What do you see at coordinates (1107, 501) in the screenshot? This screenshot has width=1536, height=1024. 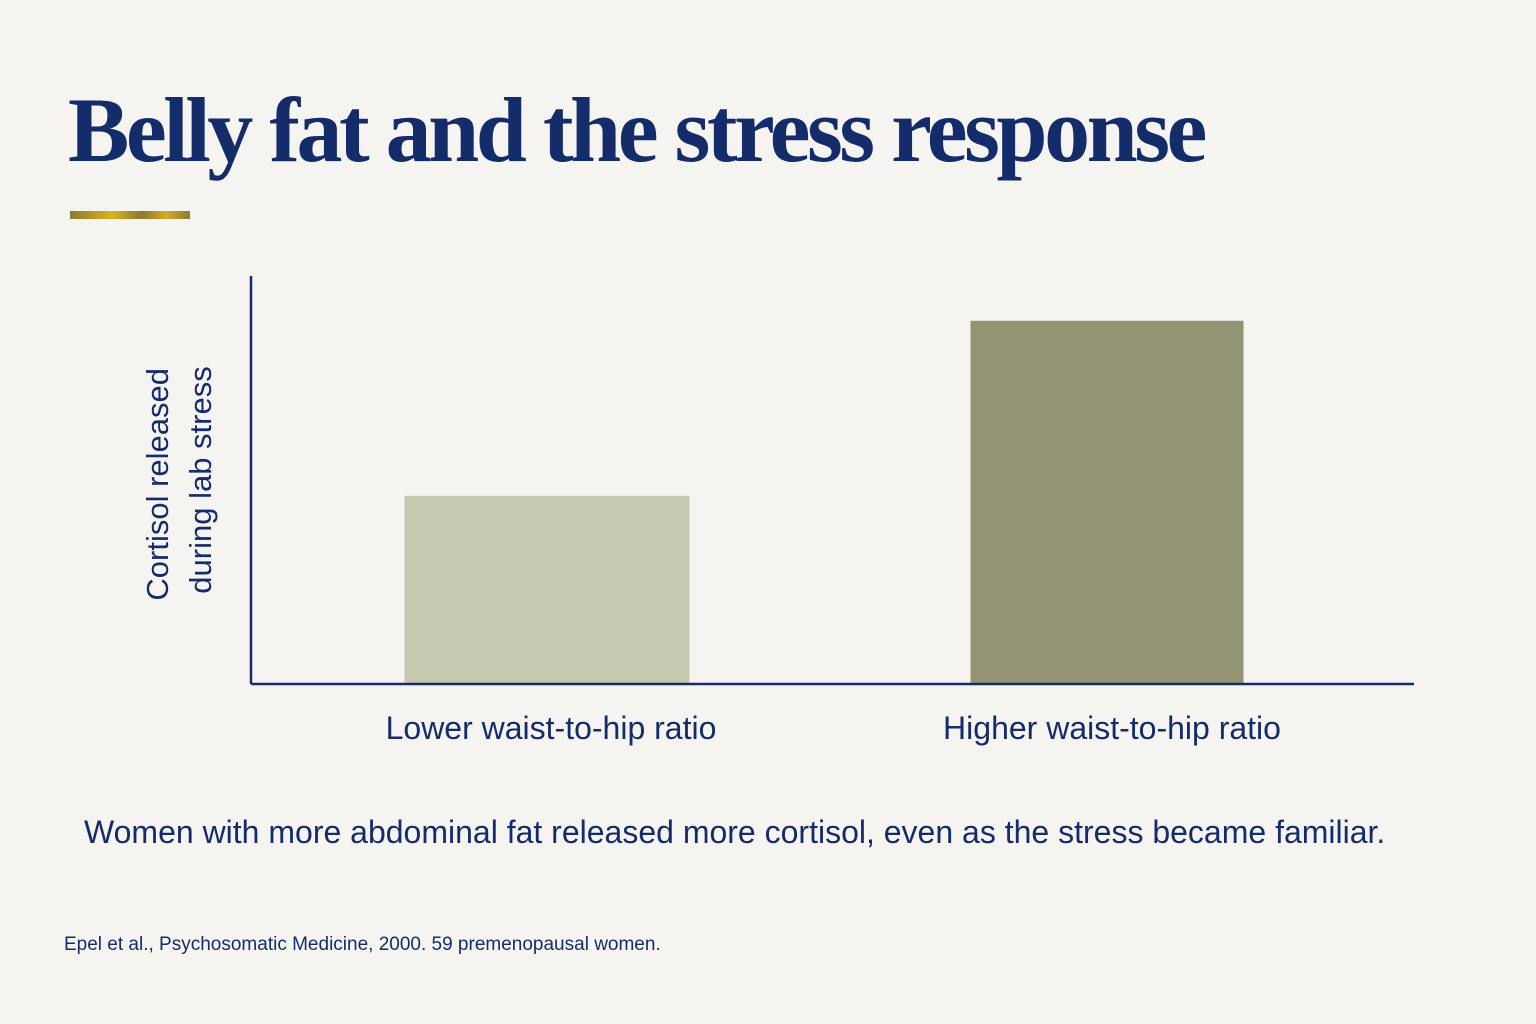 I see `bar-higher-ratio` at bounding box center [1107, 501].